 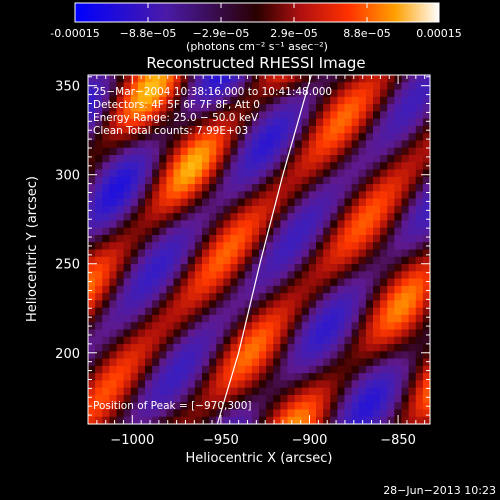 I want to click on x-tick-label: −900, so click(x=310, y=440).